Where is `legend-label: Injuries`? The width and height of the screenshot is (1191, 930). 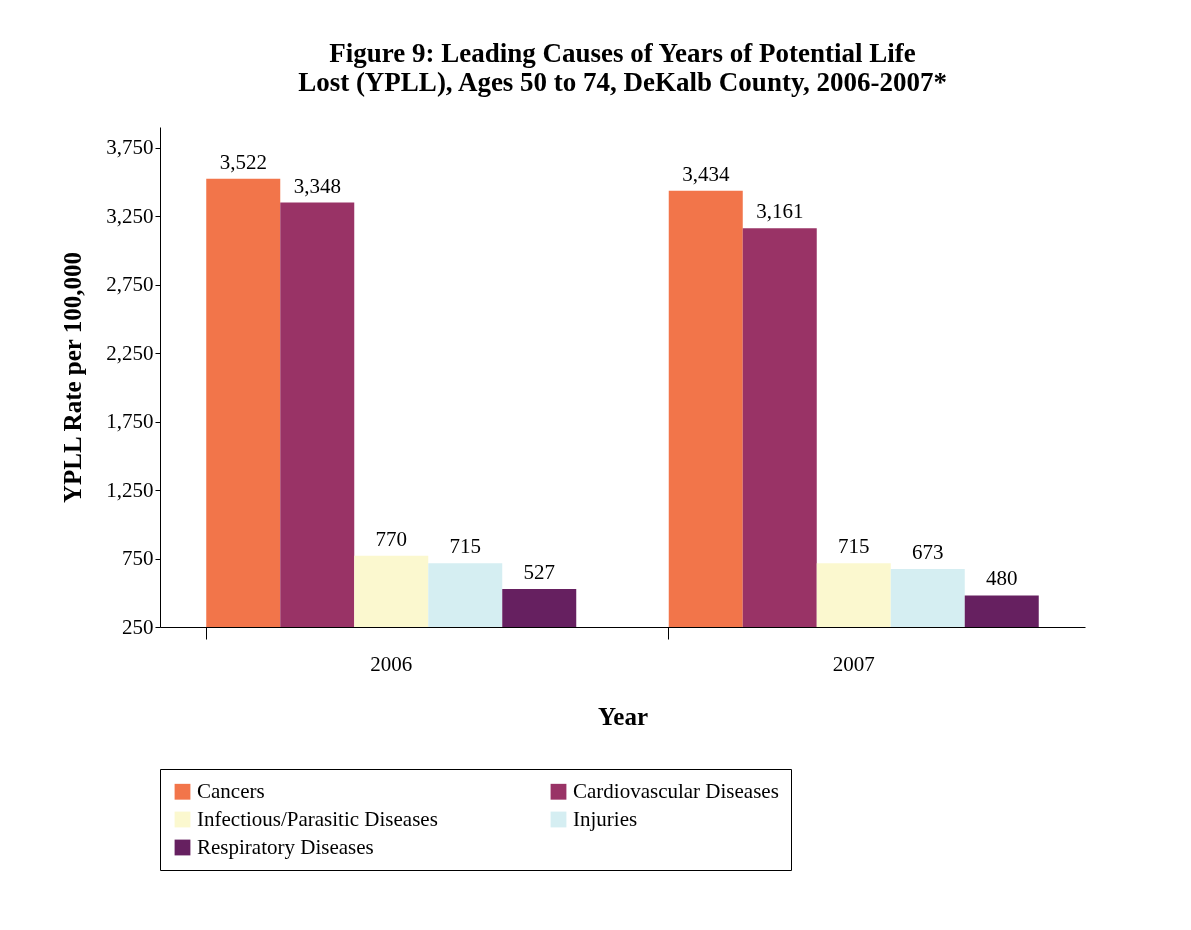
legend-label: Injuries is located at coordinates (605, 818).